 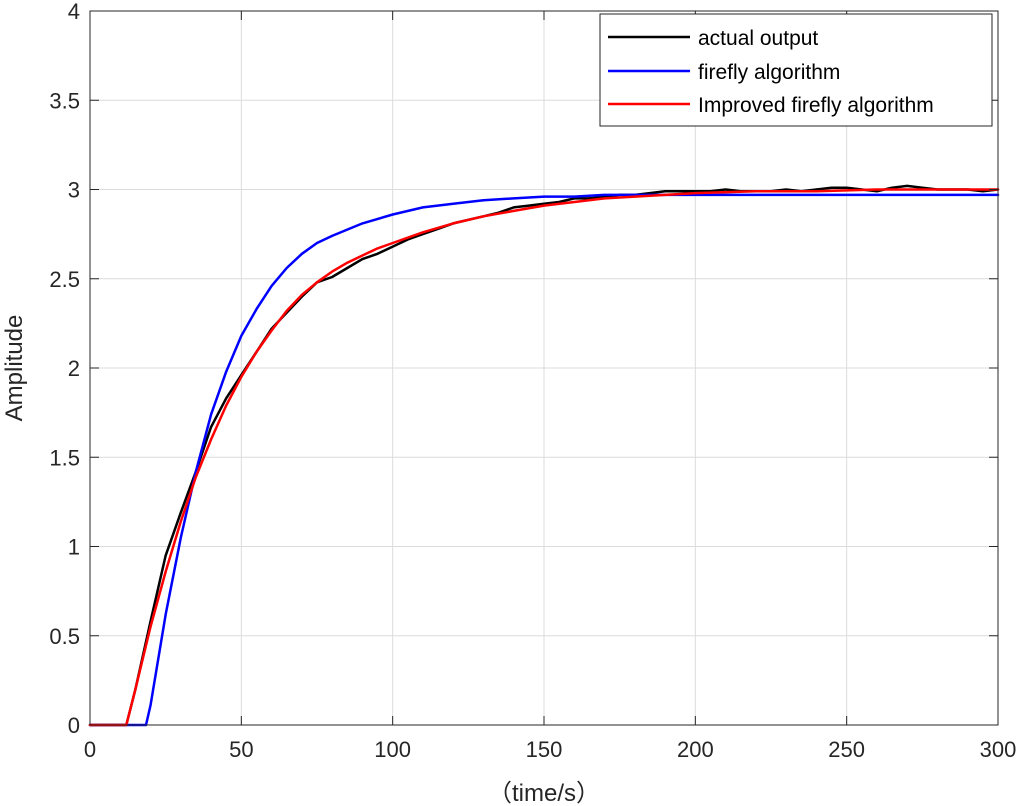 What do you see at coordinates (846, 749) in the screenshot?
I see `x-tick-label: 250` at bounding box center [846, 749].